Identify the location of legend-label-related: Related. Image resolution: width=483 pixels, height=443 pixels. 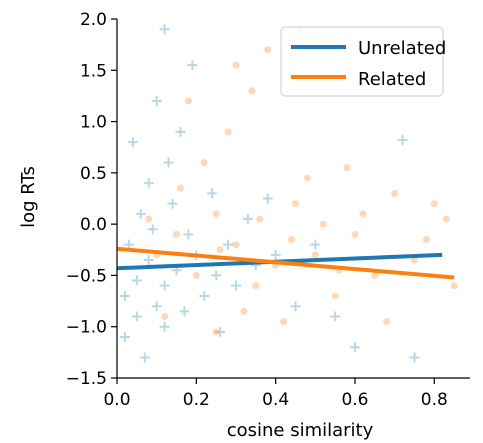
(392, 79).